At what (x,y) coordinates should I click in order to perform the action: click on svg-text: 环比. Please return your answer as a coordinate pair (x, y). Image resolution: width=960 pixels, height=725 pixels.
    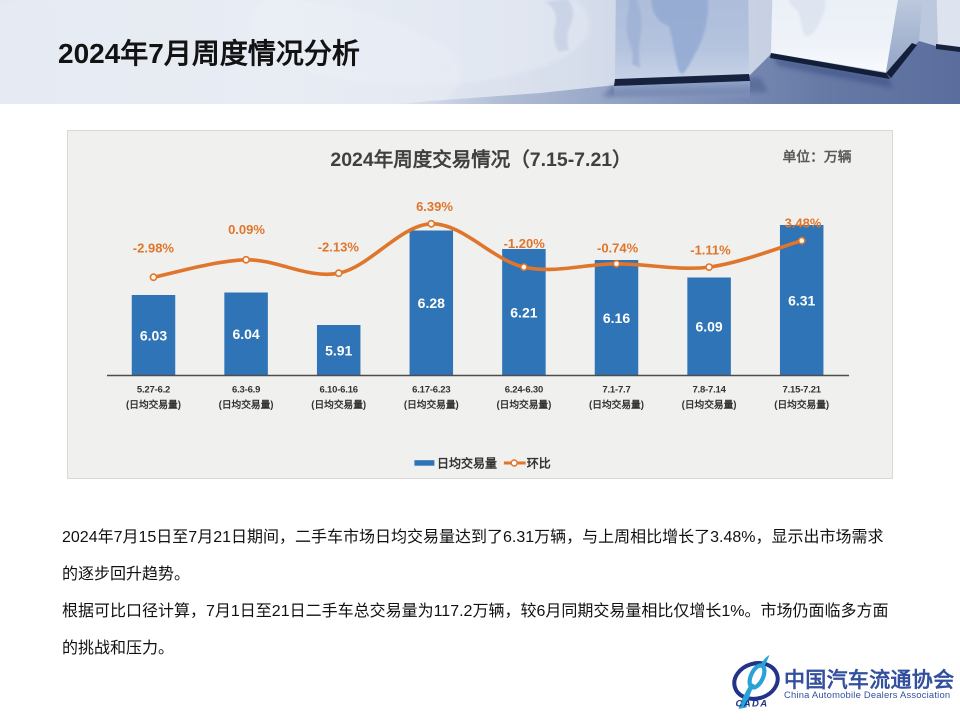
    Looking at the image, I should click on (539, 462).